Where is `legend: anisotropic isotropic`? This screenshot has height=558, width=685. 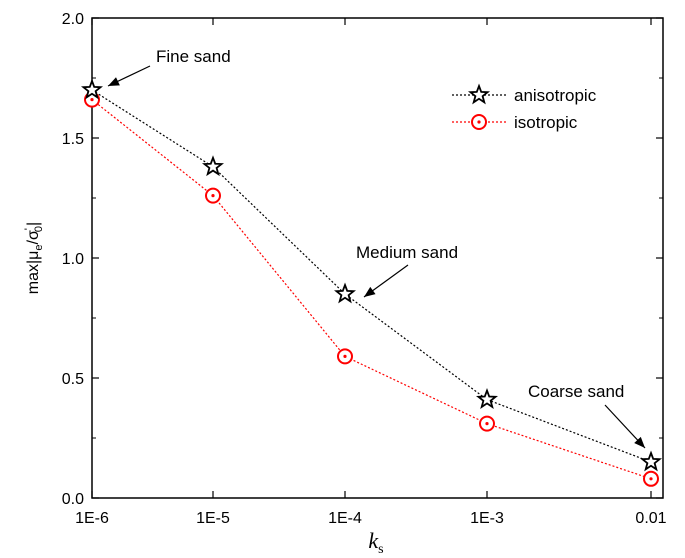
legend: anisotropic isotropic is located at coordinates (524, 107).